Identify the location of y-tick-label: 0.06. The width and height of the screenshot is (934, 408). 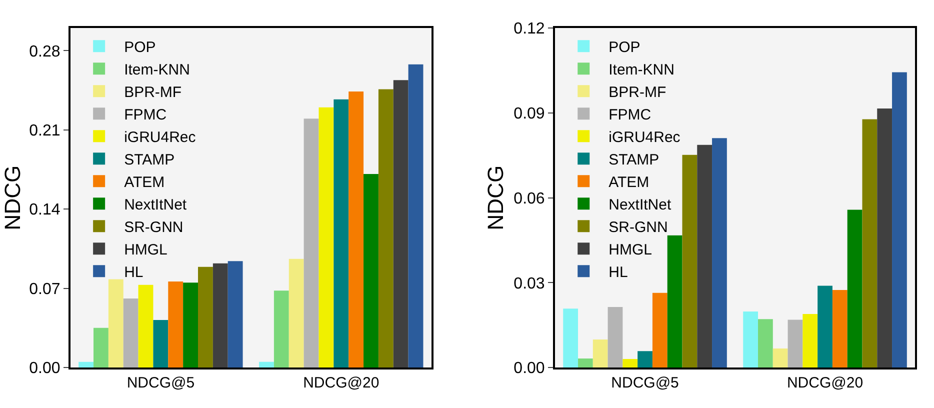
(529, 199).